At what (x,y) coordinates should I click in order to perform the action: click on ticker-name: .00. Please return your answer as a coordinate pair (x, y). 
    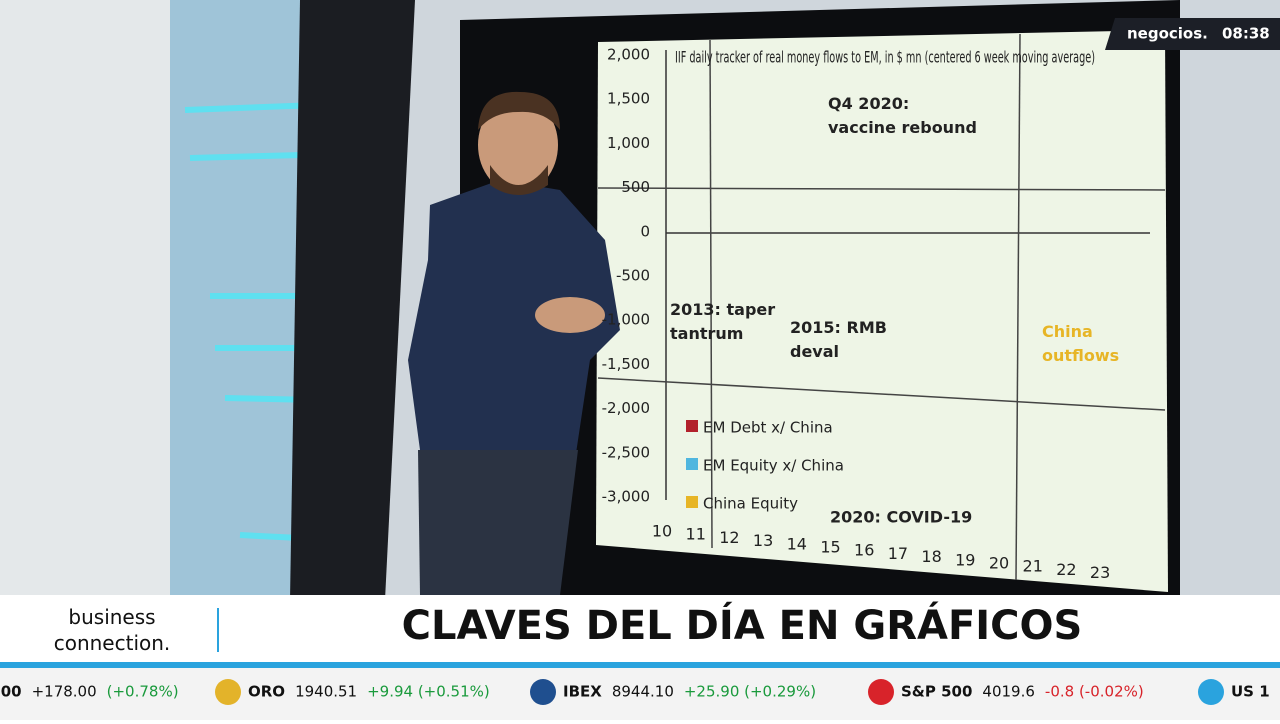
    Looking at the image, I should click on (11, 692).